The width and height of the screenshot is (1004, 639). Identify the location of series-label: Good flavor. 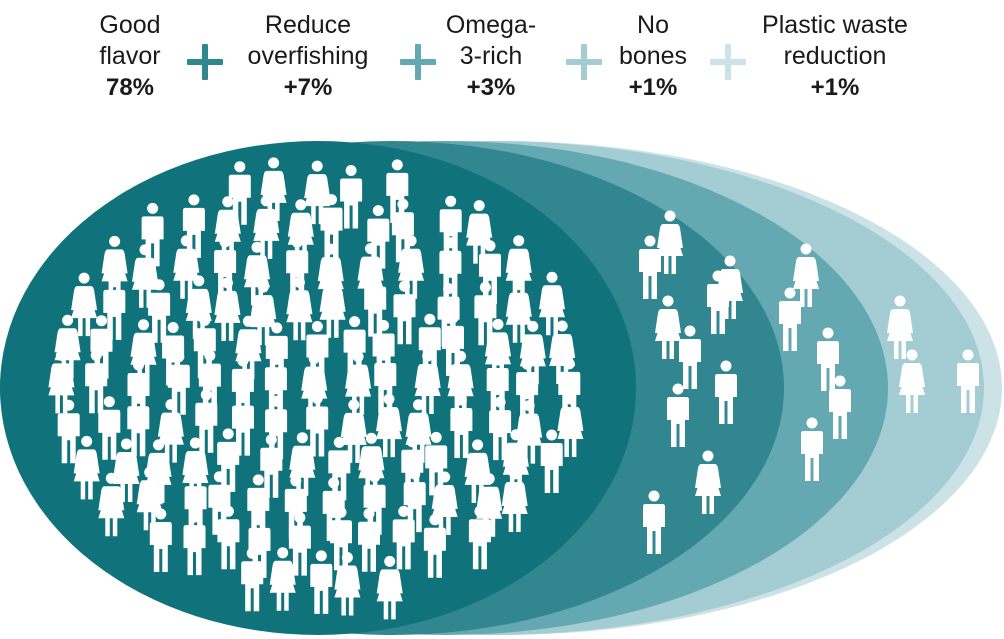
(130, 40).